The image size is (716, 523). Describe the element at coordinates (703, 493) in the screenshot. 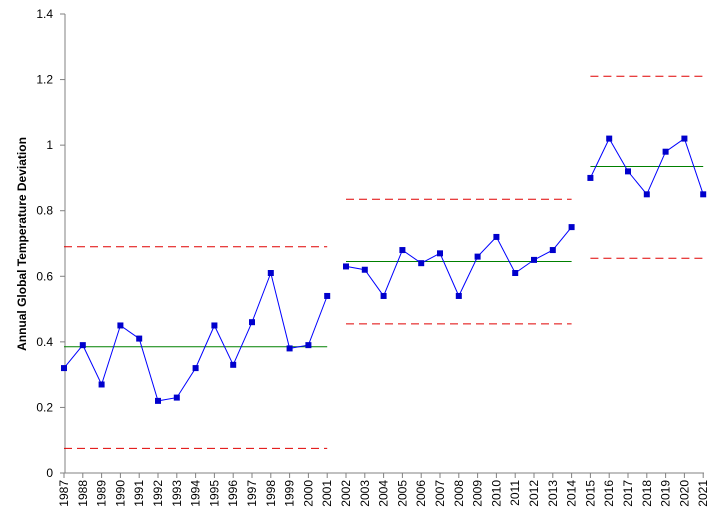

I see `x-tick-label: 2021` at that location.